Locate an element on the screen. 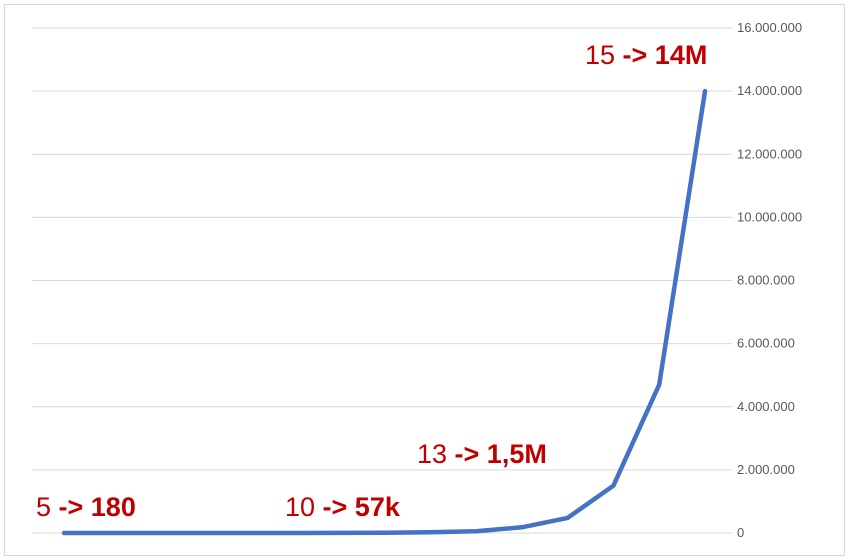  y-tick-label-5: 10.000.000 is located at coordinates (769, 216).